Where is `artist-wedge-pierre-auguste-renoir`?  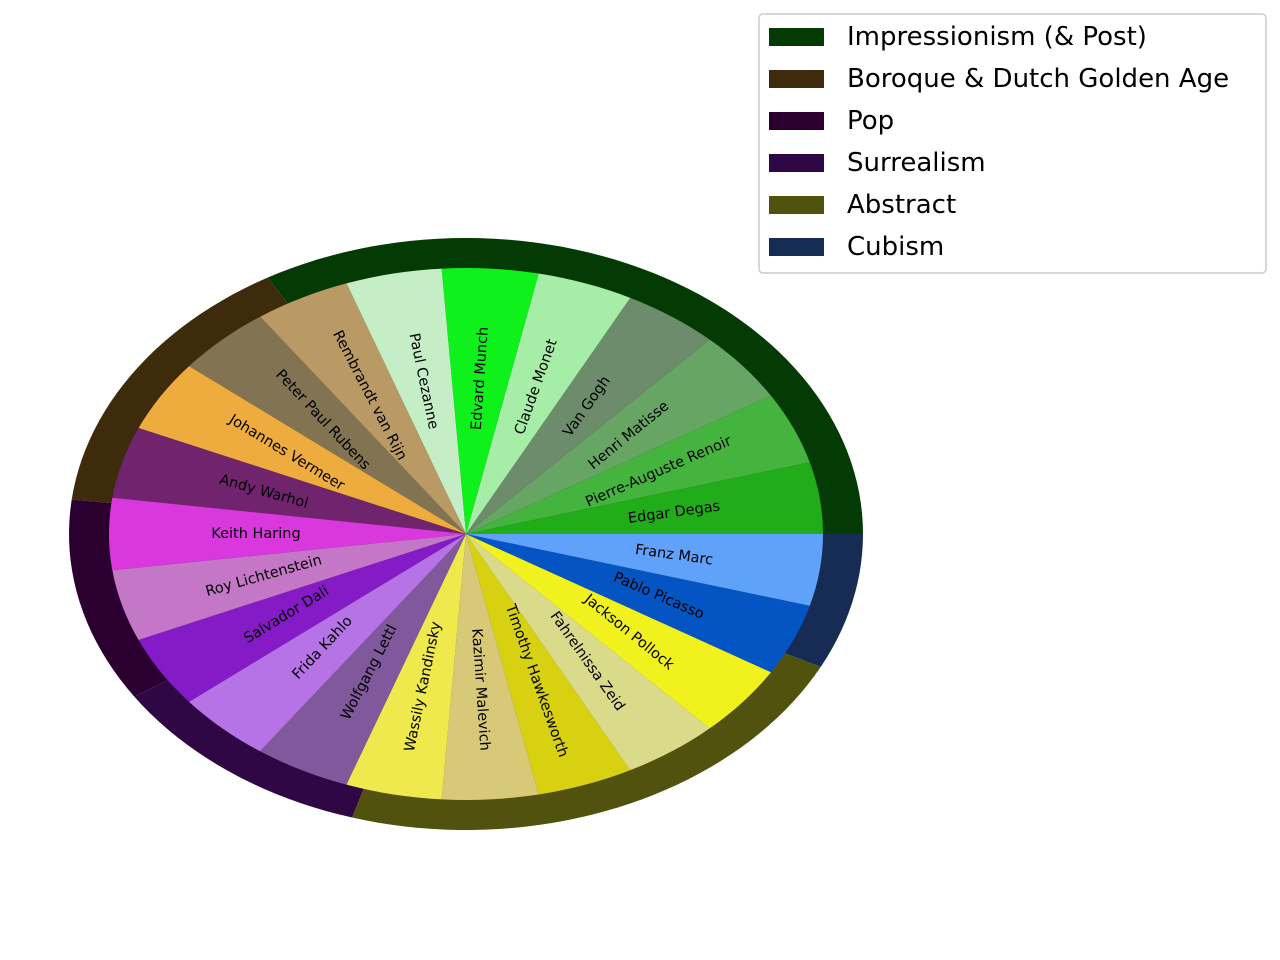
artist-wedge-pierre-auguste-renoir is located at coordinates (638, 464).